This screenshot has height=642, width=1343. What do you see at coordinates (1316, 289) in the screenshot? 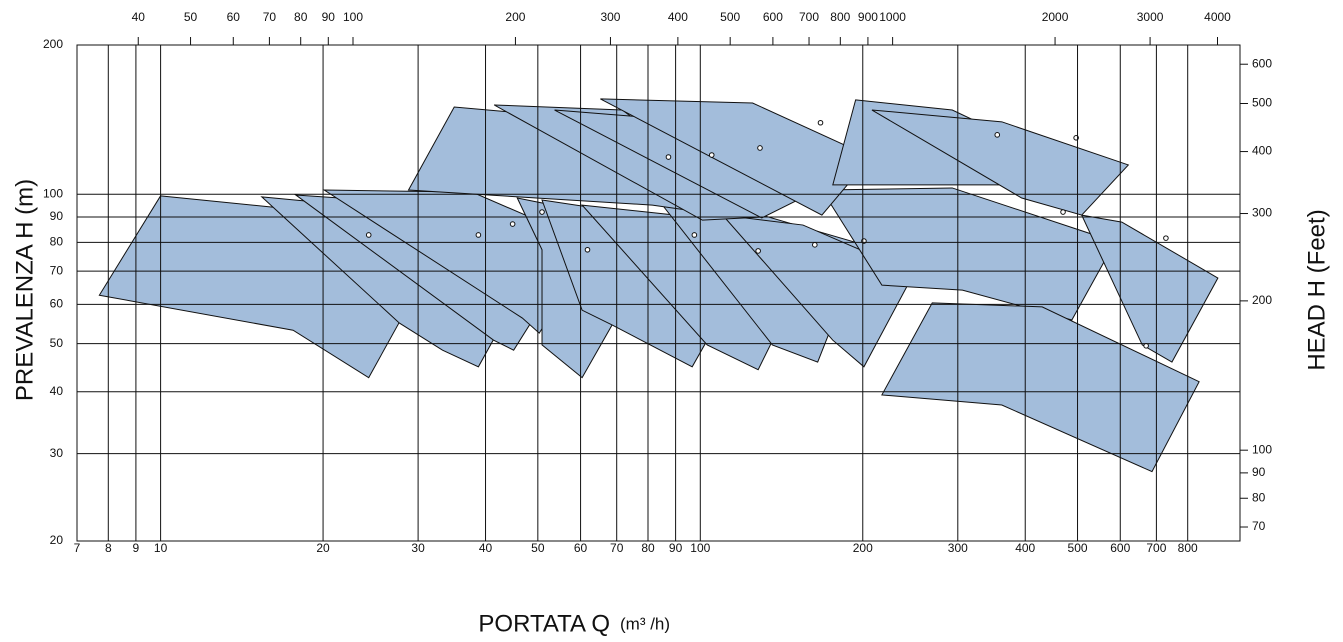
I see `y2-axis-label: HEAD H (Feet)` at bounding box center [1316, 289].